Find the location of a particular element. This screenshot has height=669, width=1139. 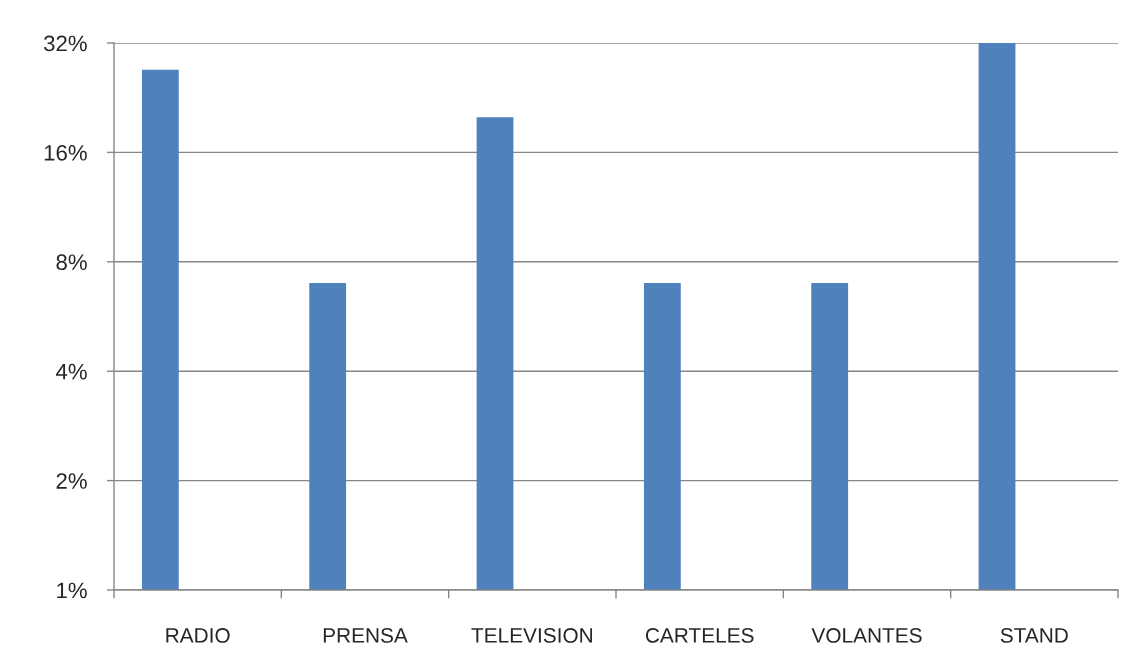

y-tick-label: 4% is located at coordinates (71, 371).